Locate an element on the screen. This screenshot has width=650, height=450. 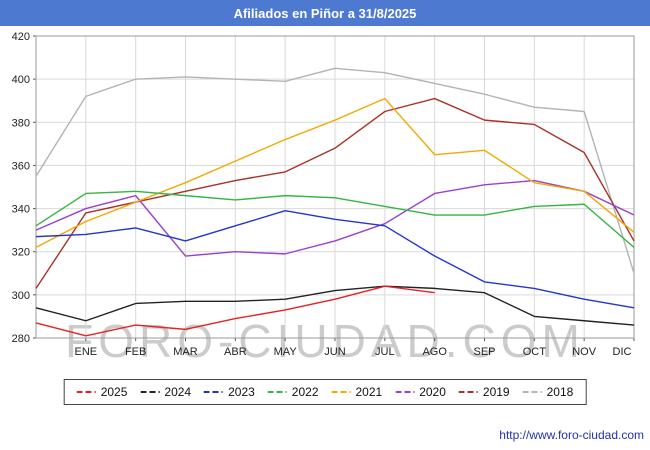
x-tick-label: DIC is located at coordinates (622, 352).